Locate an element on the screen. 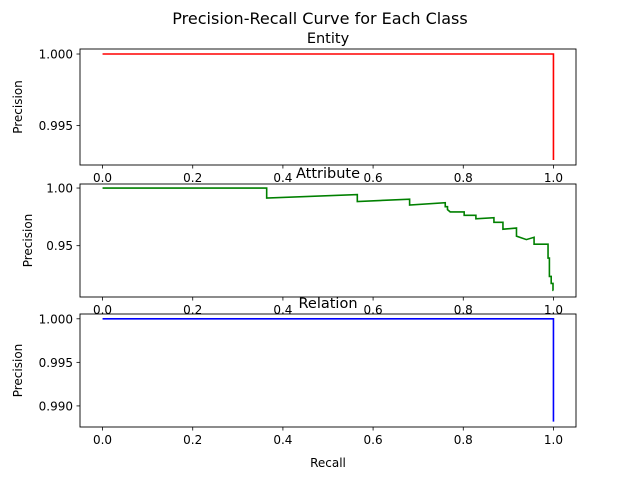  entity-y-axis-label: Precision is located at coordinates (18, 107).